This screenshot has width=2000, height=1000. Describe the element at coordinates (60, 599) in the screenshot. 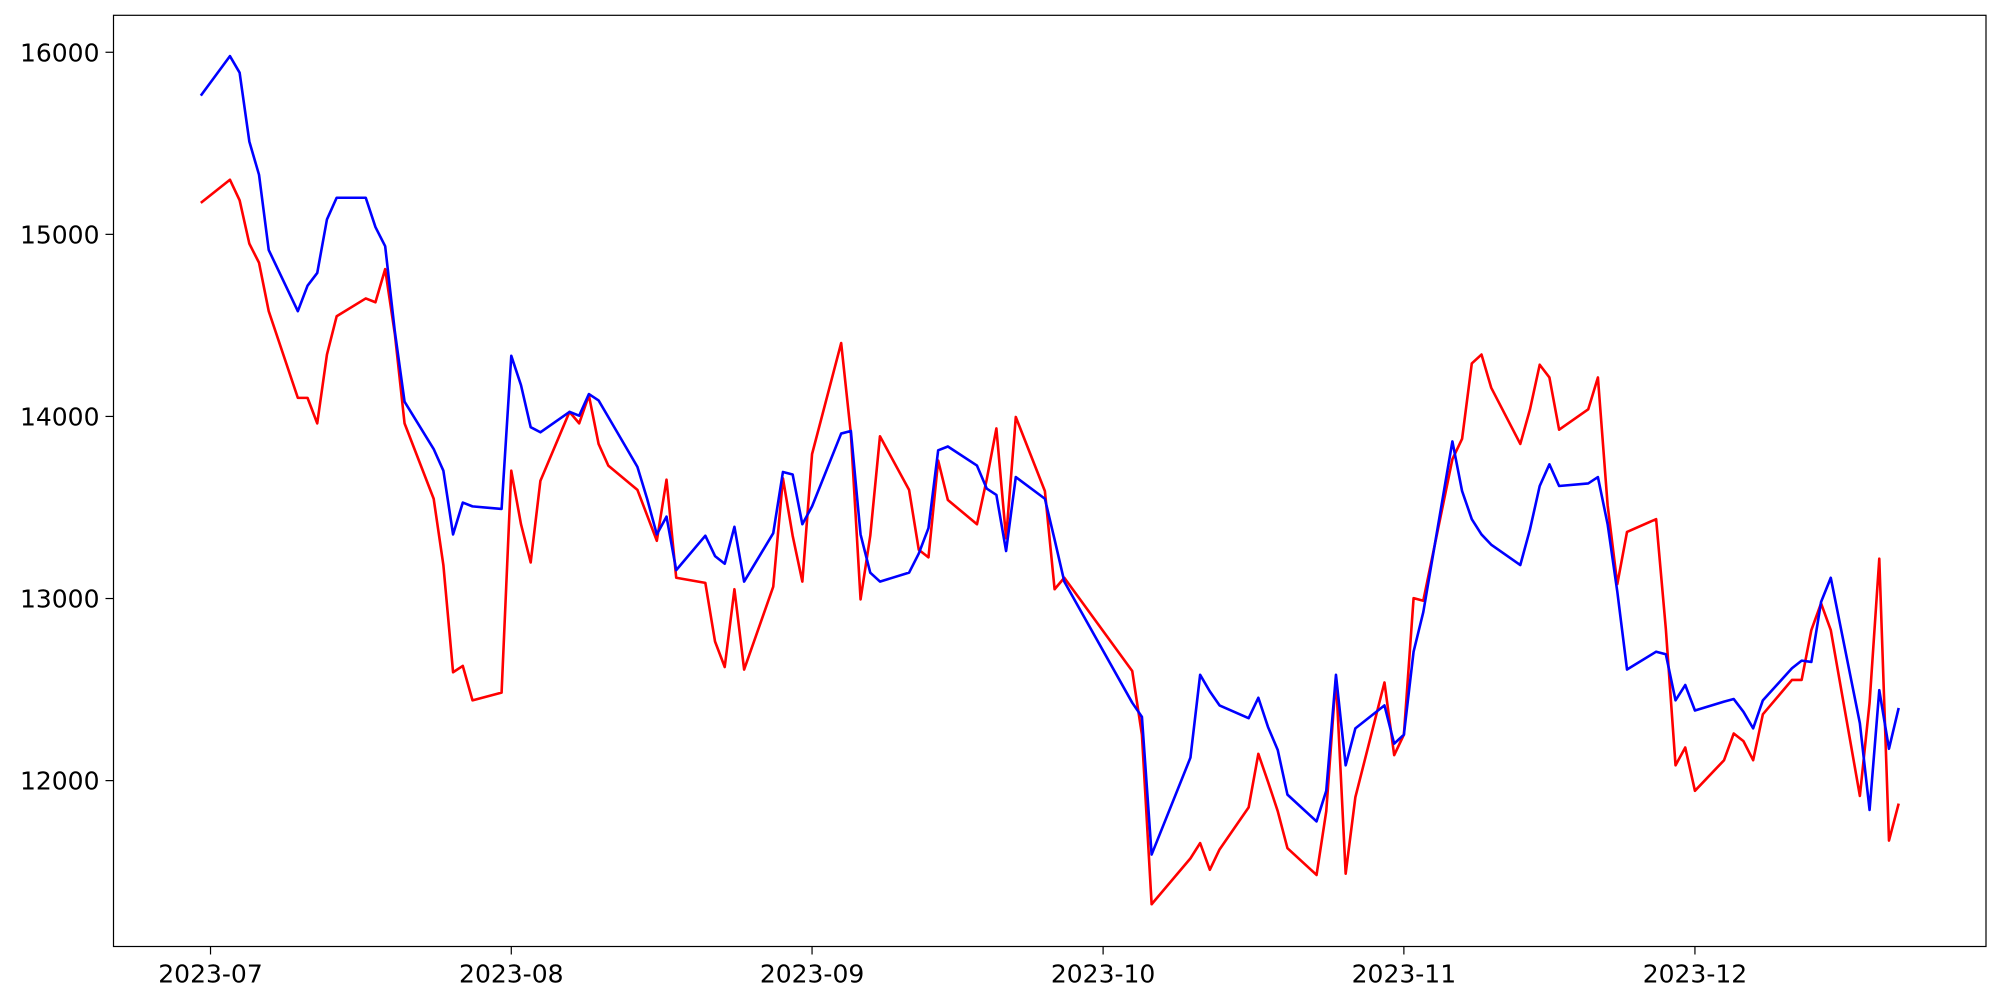

I see `y-tick-label: 13000` at that location.